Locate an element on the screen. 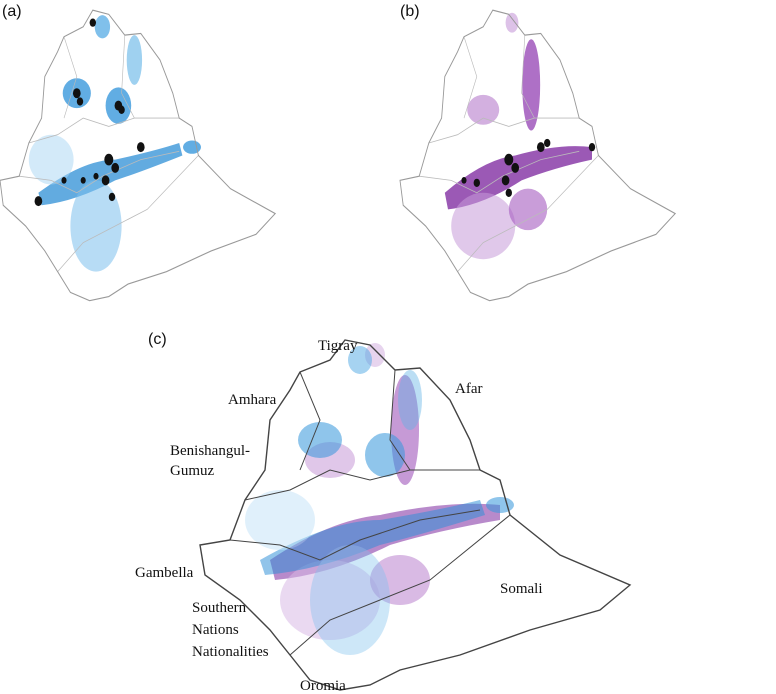 The height and width of the screenshot is (694, 776). region-label: Afar is located at coordinates (468, 389).